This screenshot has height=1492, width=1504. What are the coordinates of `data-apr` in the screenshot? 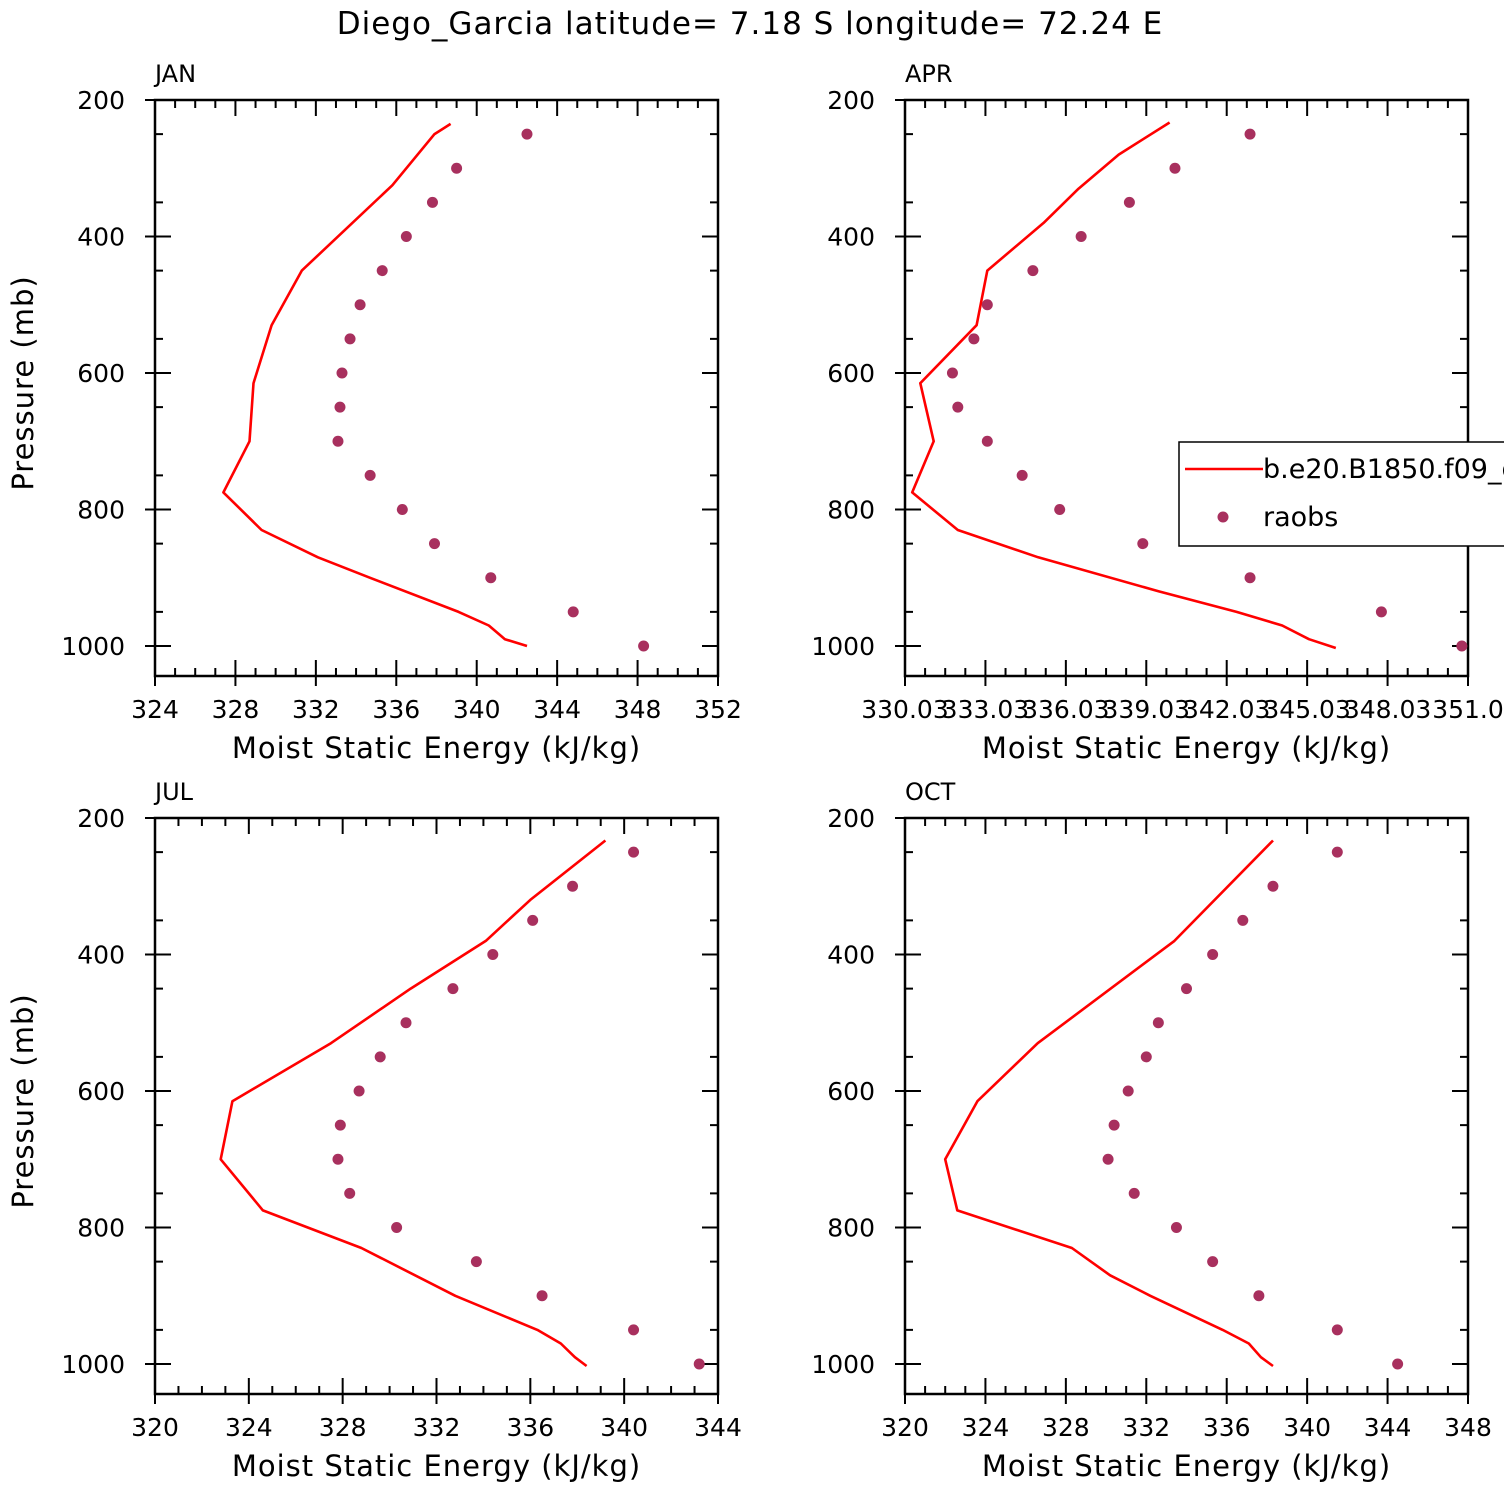 It's located at (1189, 386).